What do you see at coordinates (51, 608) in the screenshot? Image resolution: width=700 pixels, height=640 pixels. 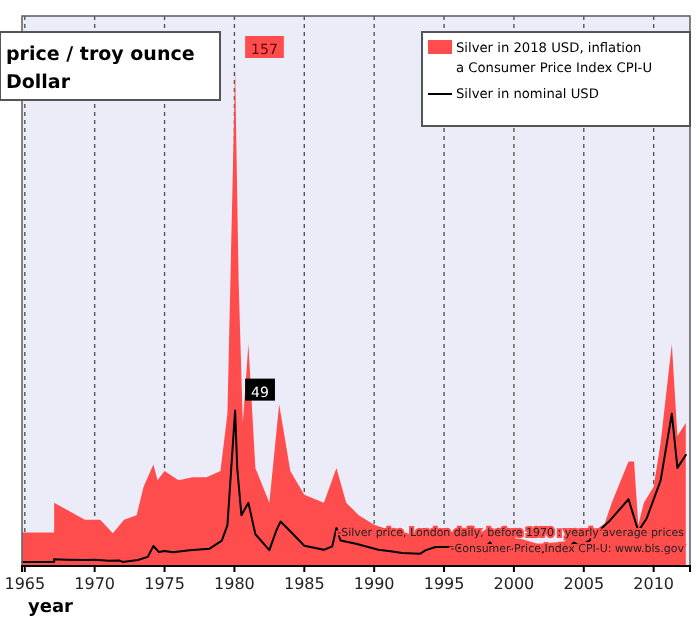 I see `x-axis-title: year` at bounding box center [51, 608].